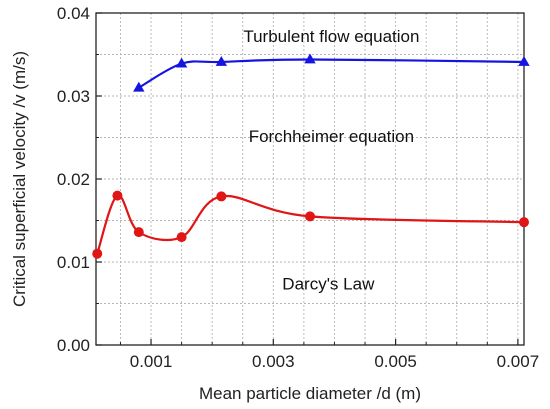 The width and height of the screenshot is (550, 409). Describe the element at coordinates (331, 36) in the screenshot. I see `annotation-label: Turbulent flow equation` at that location.